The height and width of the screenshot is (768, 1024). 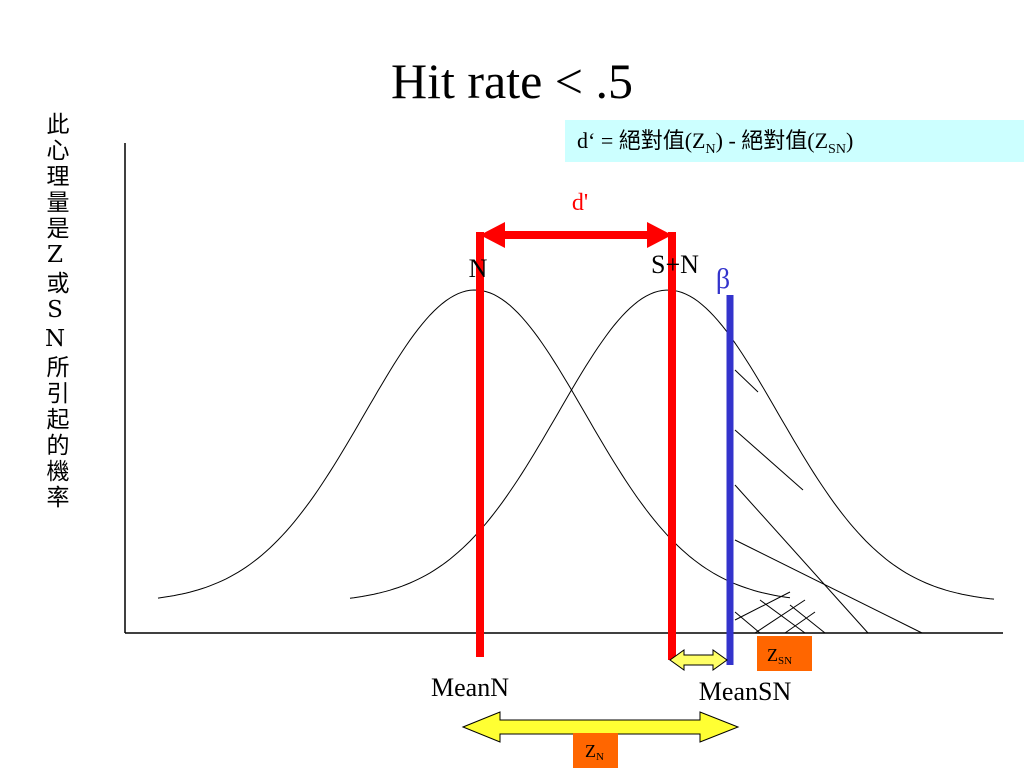 What do you see at coordinates (641, 140) in the screenshot?
I see `formula-part: d‘ = 絕對值(Z` at bounding box center [641, 140].